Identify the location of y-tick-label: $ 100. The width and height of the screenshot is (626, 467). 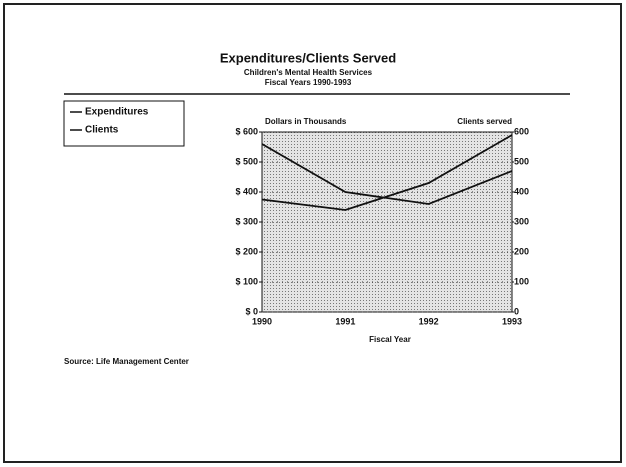
(246, 281).